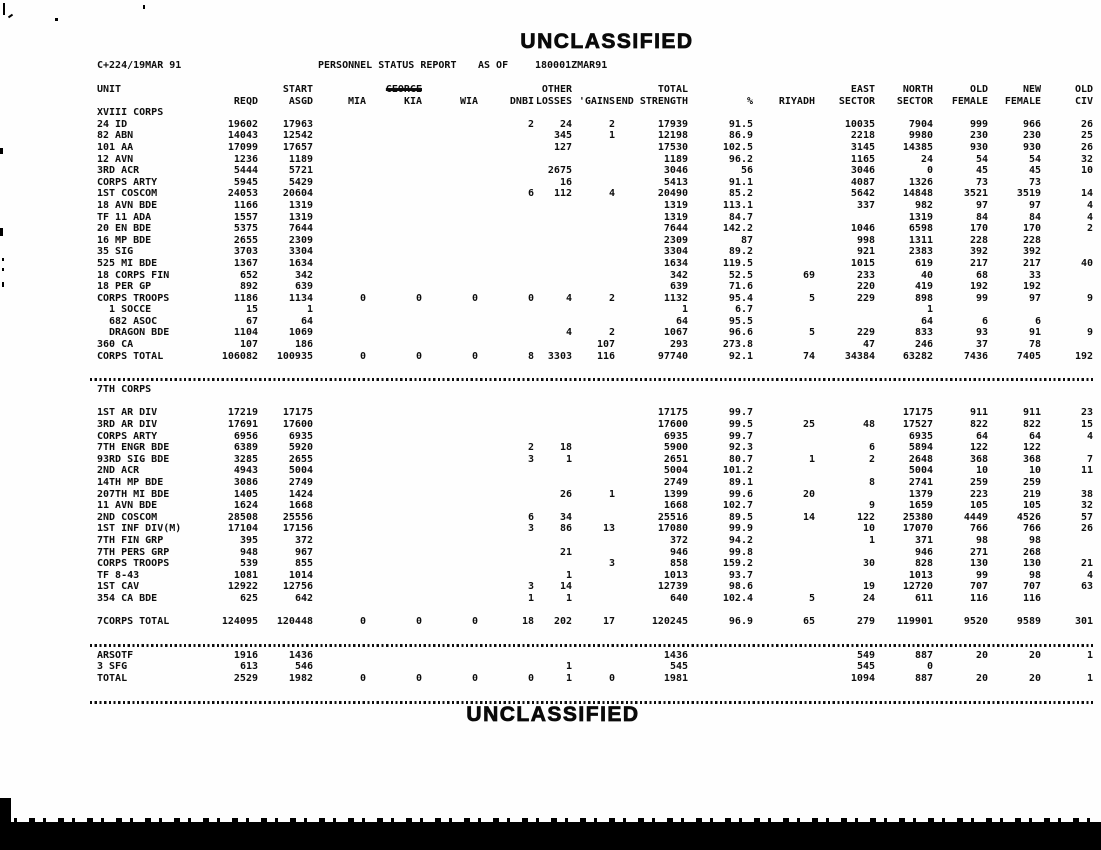 The image size is (1101, 850). What do you see at coordinates (242, 425) in the screenshot?
I see `value-cell: 17691` at bounding box center [242, 425].